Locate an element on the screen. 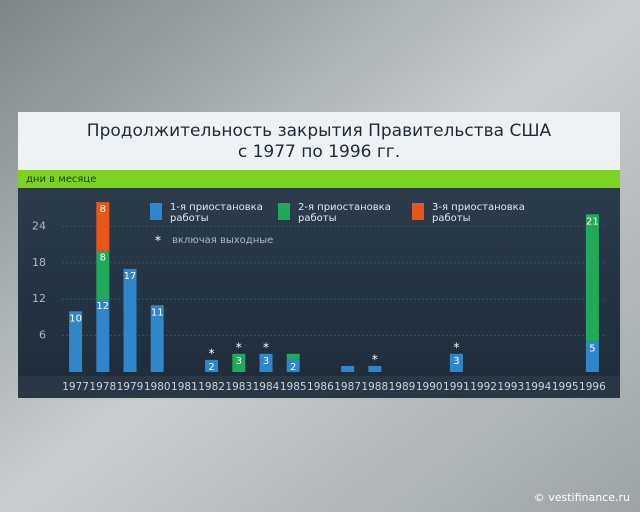  value-label: 10 is located at coordinates (75, 318).